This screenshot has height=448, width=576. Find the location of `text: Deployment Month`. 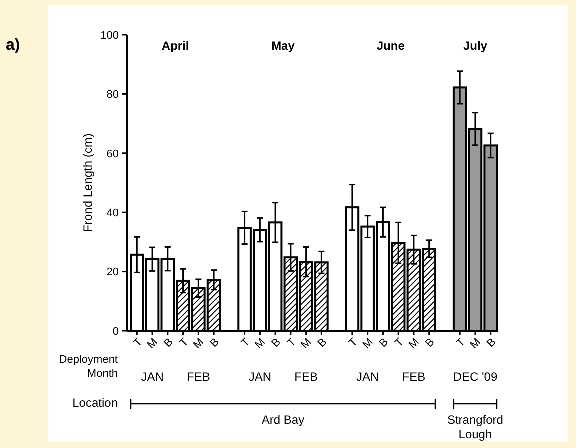

text: Deployment Month is located at coordinates (88, 367).